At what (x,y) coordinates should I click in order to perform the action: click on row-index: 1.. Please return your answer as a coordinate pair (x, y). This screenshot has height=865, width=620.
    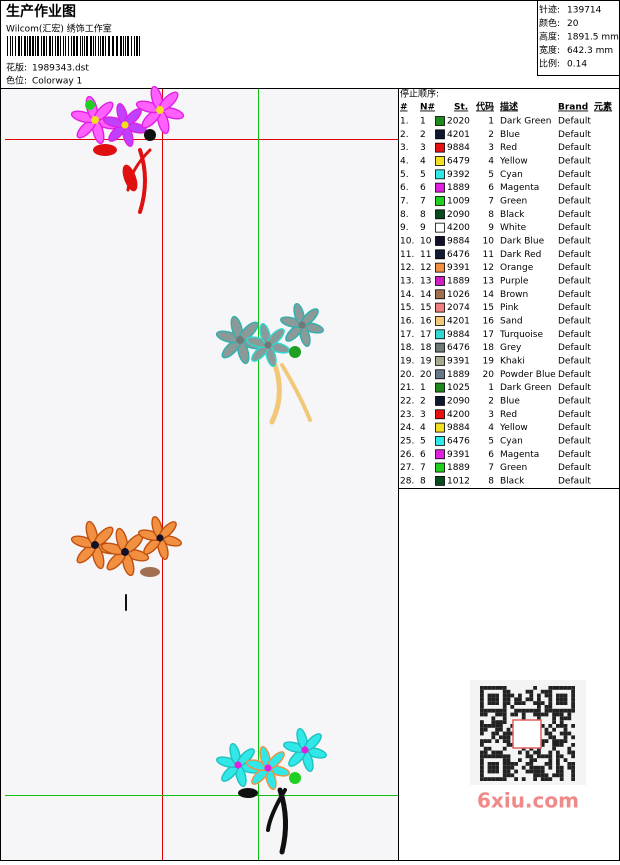
    Looking at the image, I should click on (404, 122).